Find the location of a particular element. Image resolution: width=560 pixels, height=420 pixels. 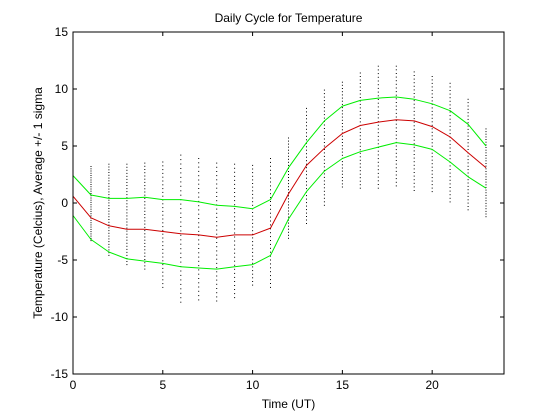

y-tick-label: -10 is located at coordinates (60, 317).